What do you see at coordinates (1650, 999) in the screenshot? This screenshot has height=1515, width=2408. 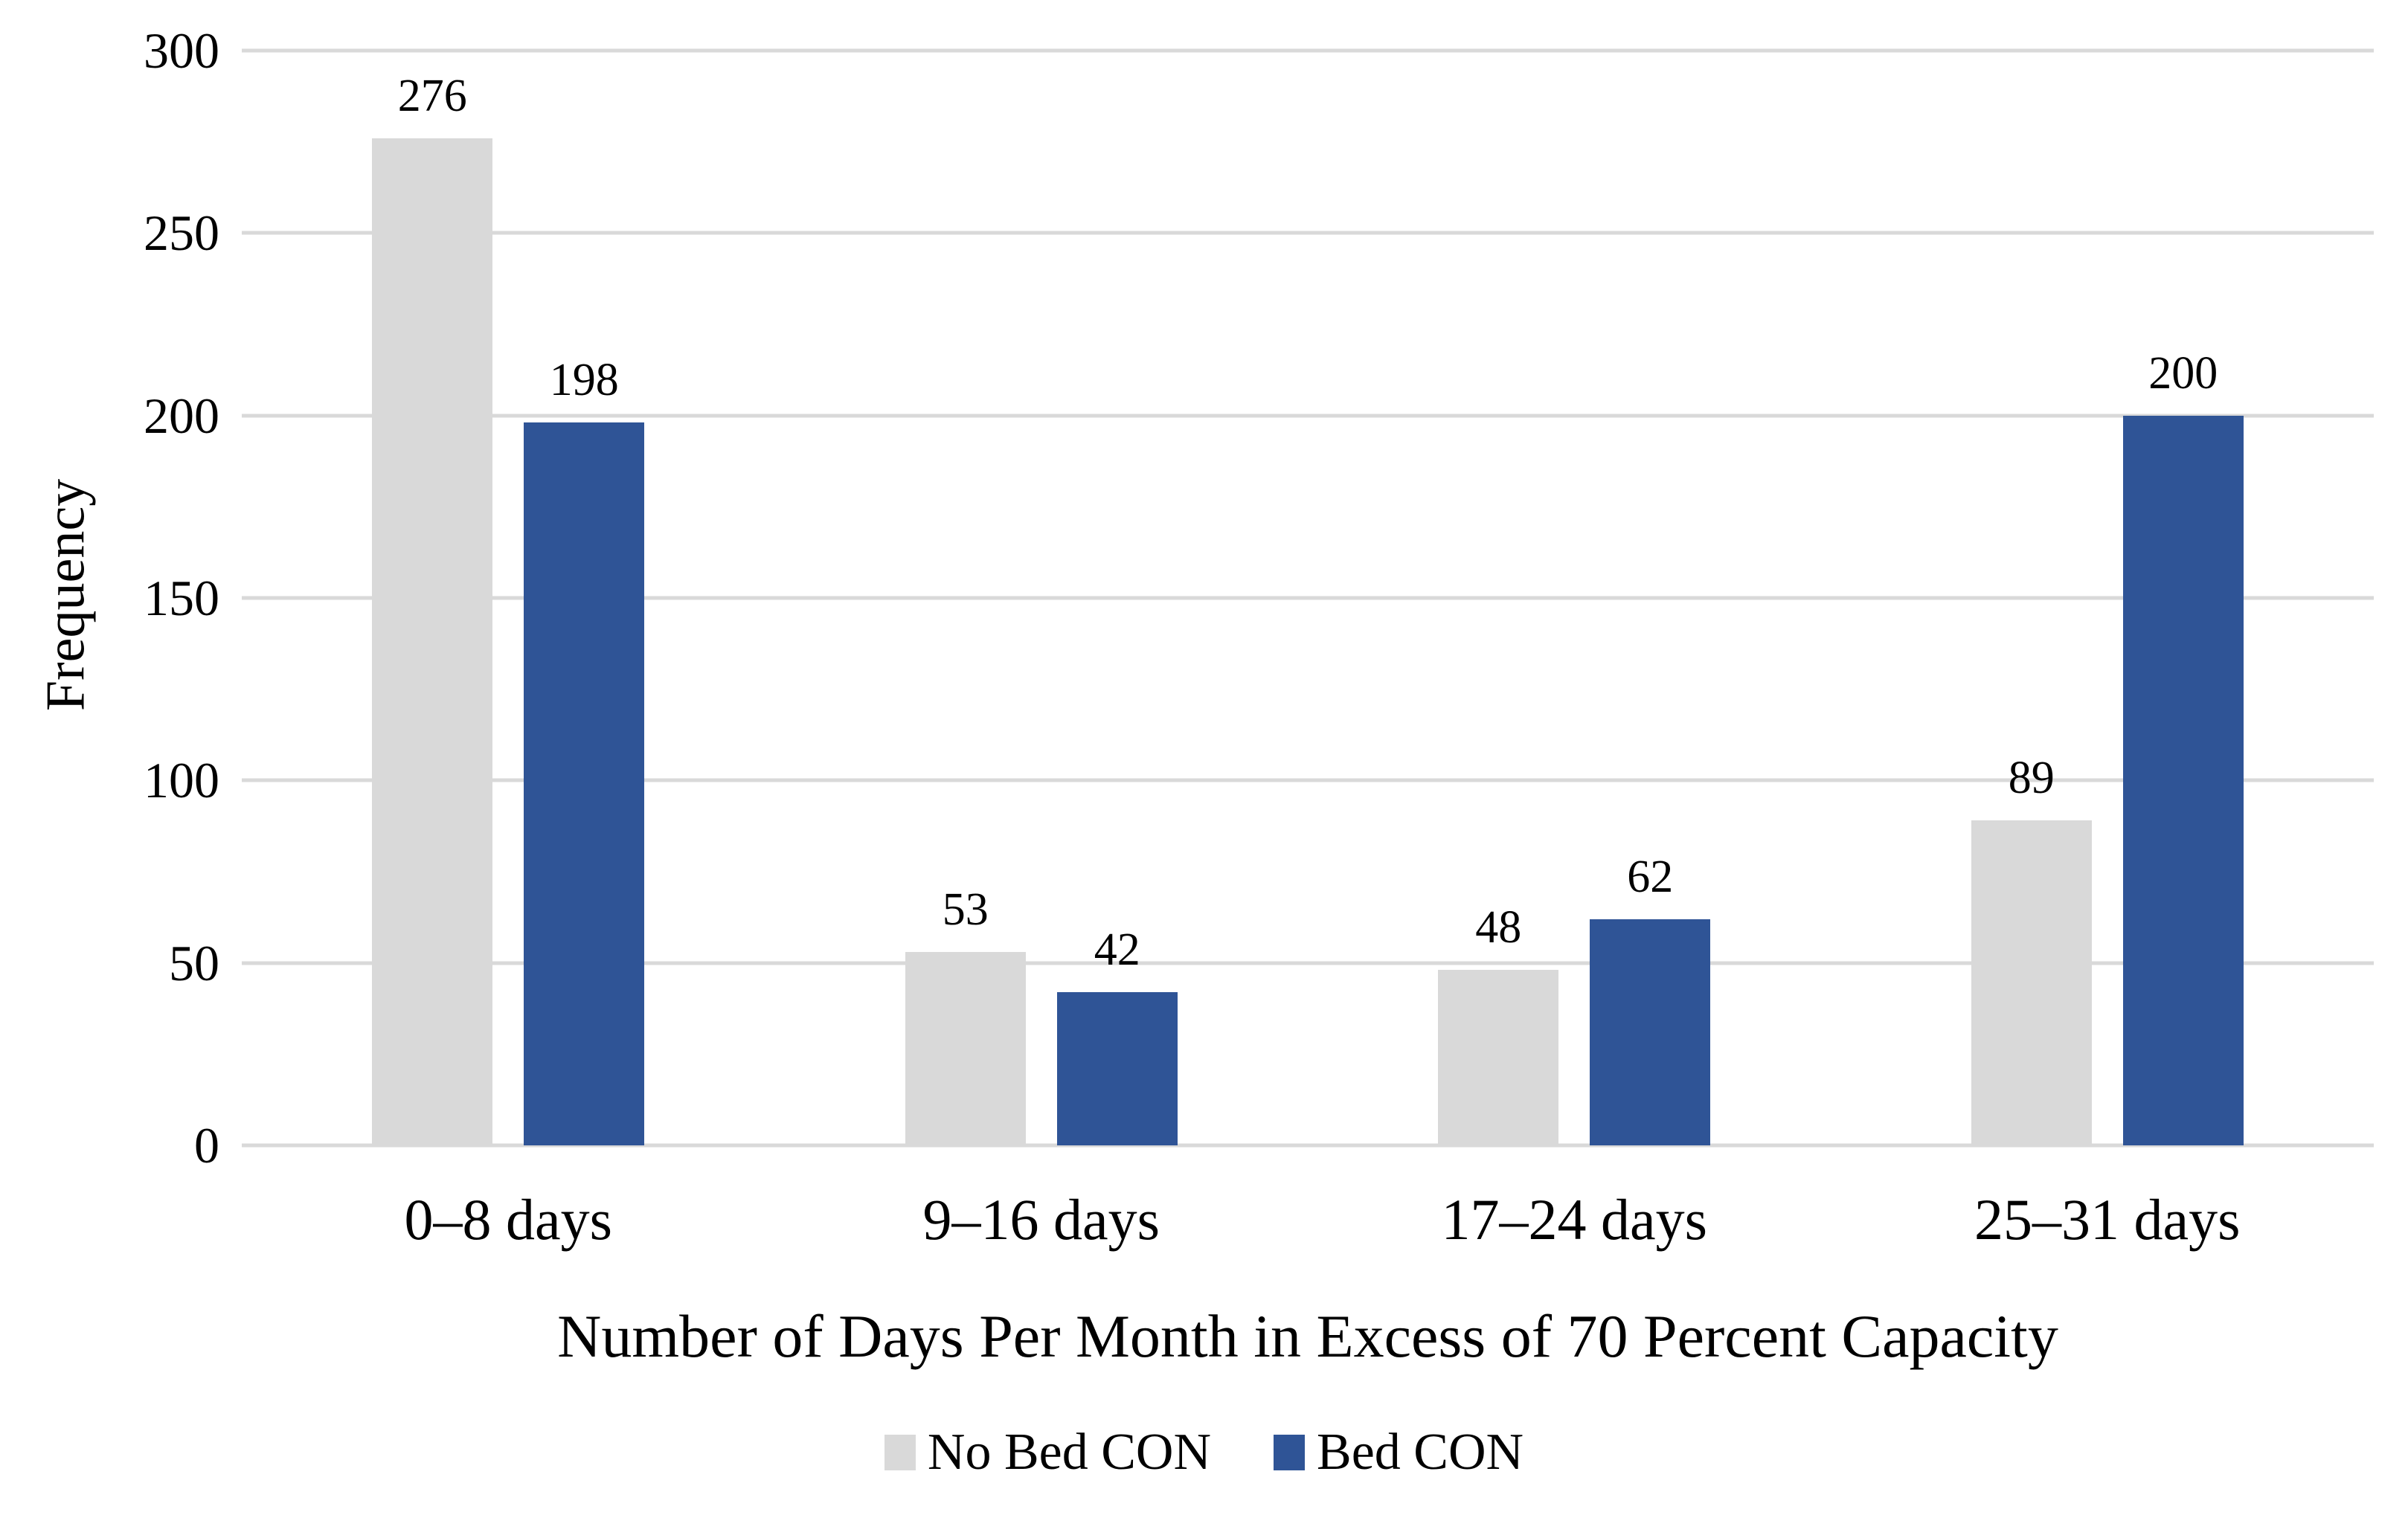 I see `bar-bed-con: 62` at bounding box center [1650, 999].